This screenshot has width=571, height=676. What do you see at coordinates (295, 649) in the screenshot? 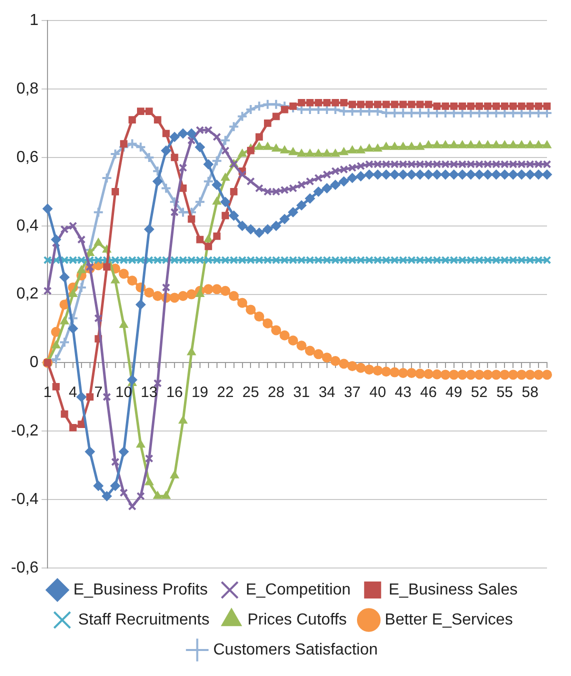
I see `legend-label: Customers Satisfaction` at bounding box center [295, 649].